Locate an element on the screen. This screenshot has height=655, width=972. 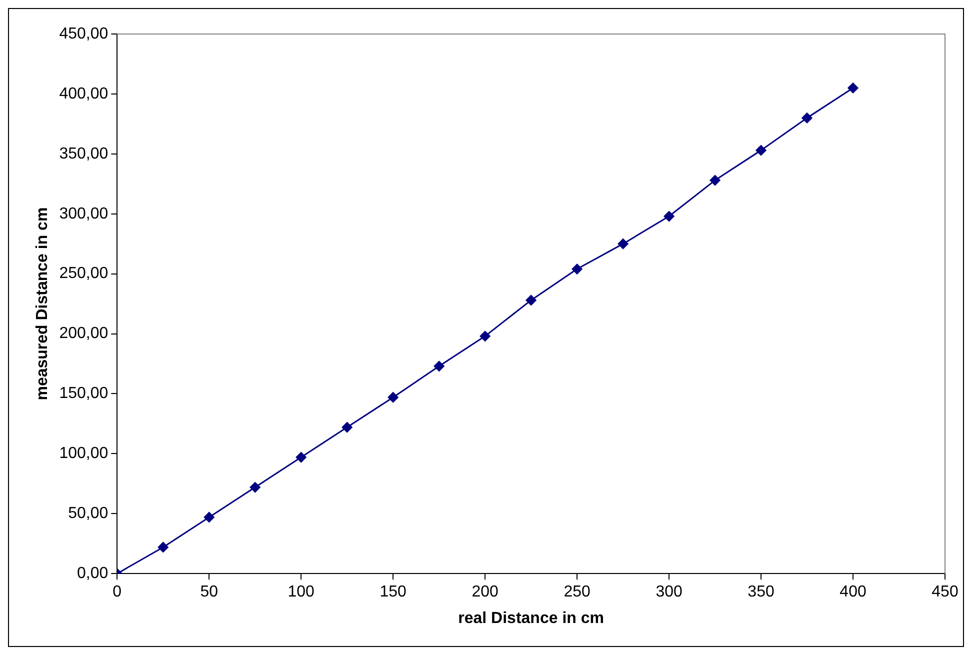
y-tick-label: 250,00 is located at coordinates (83, 273).